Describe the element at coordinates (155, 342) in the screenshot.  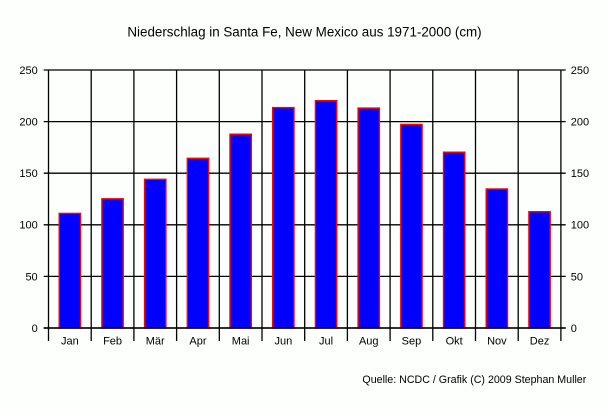
I see `svg-text: Mär` at that location.